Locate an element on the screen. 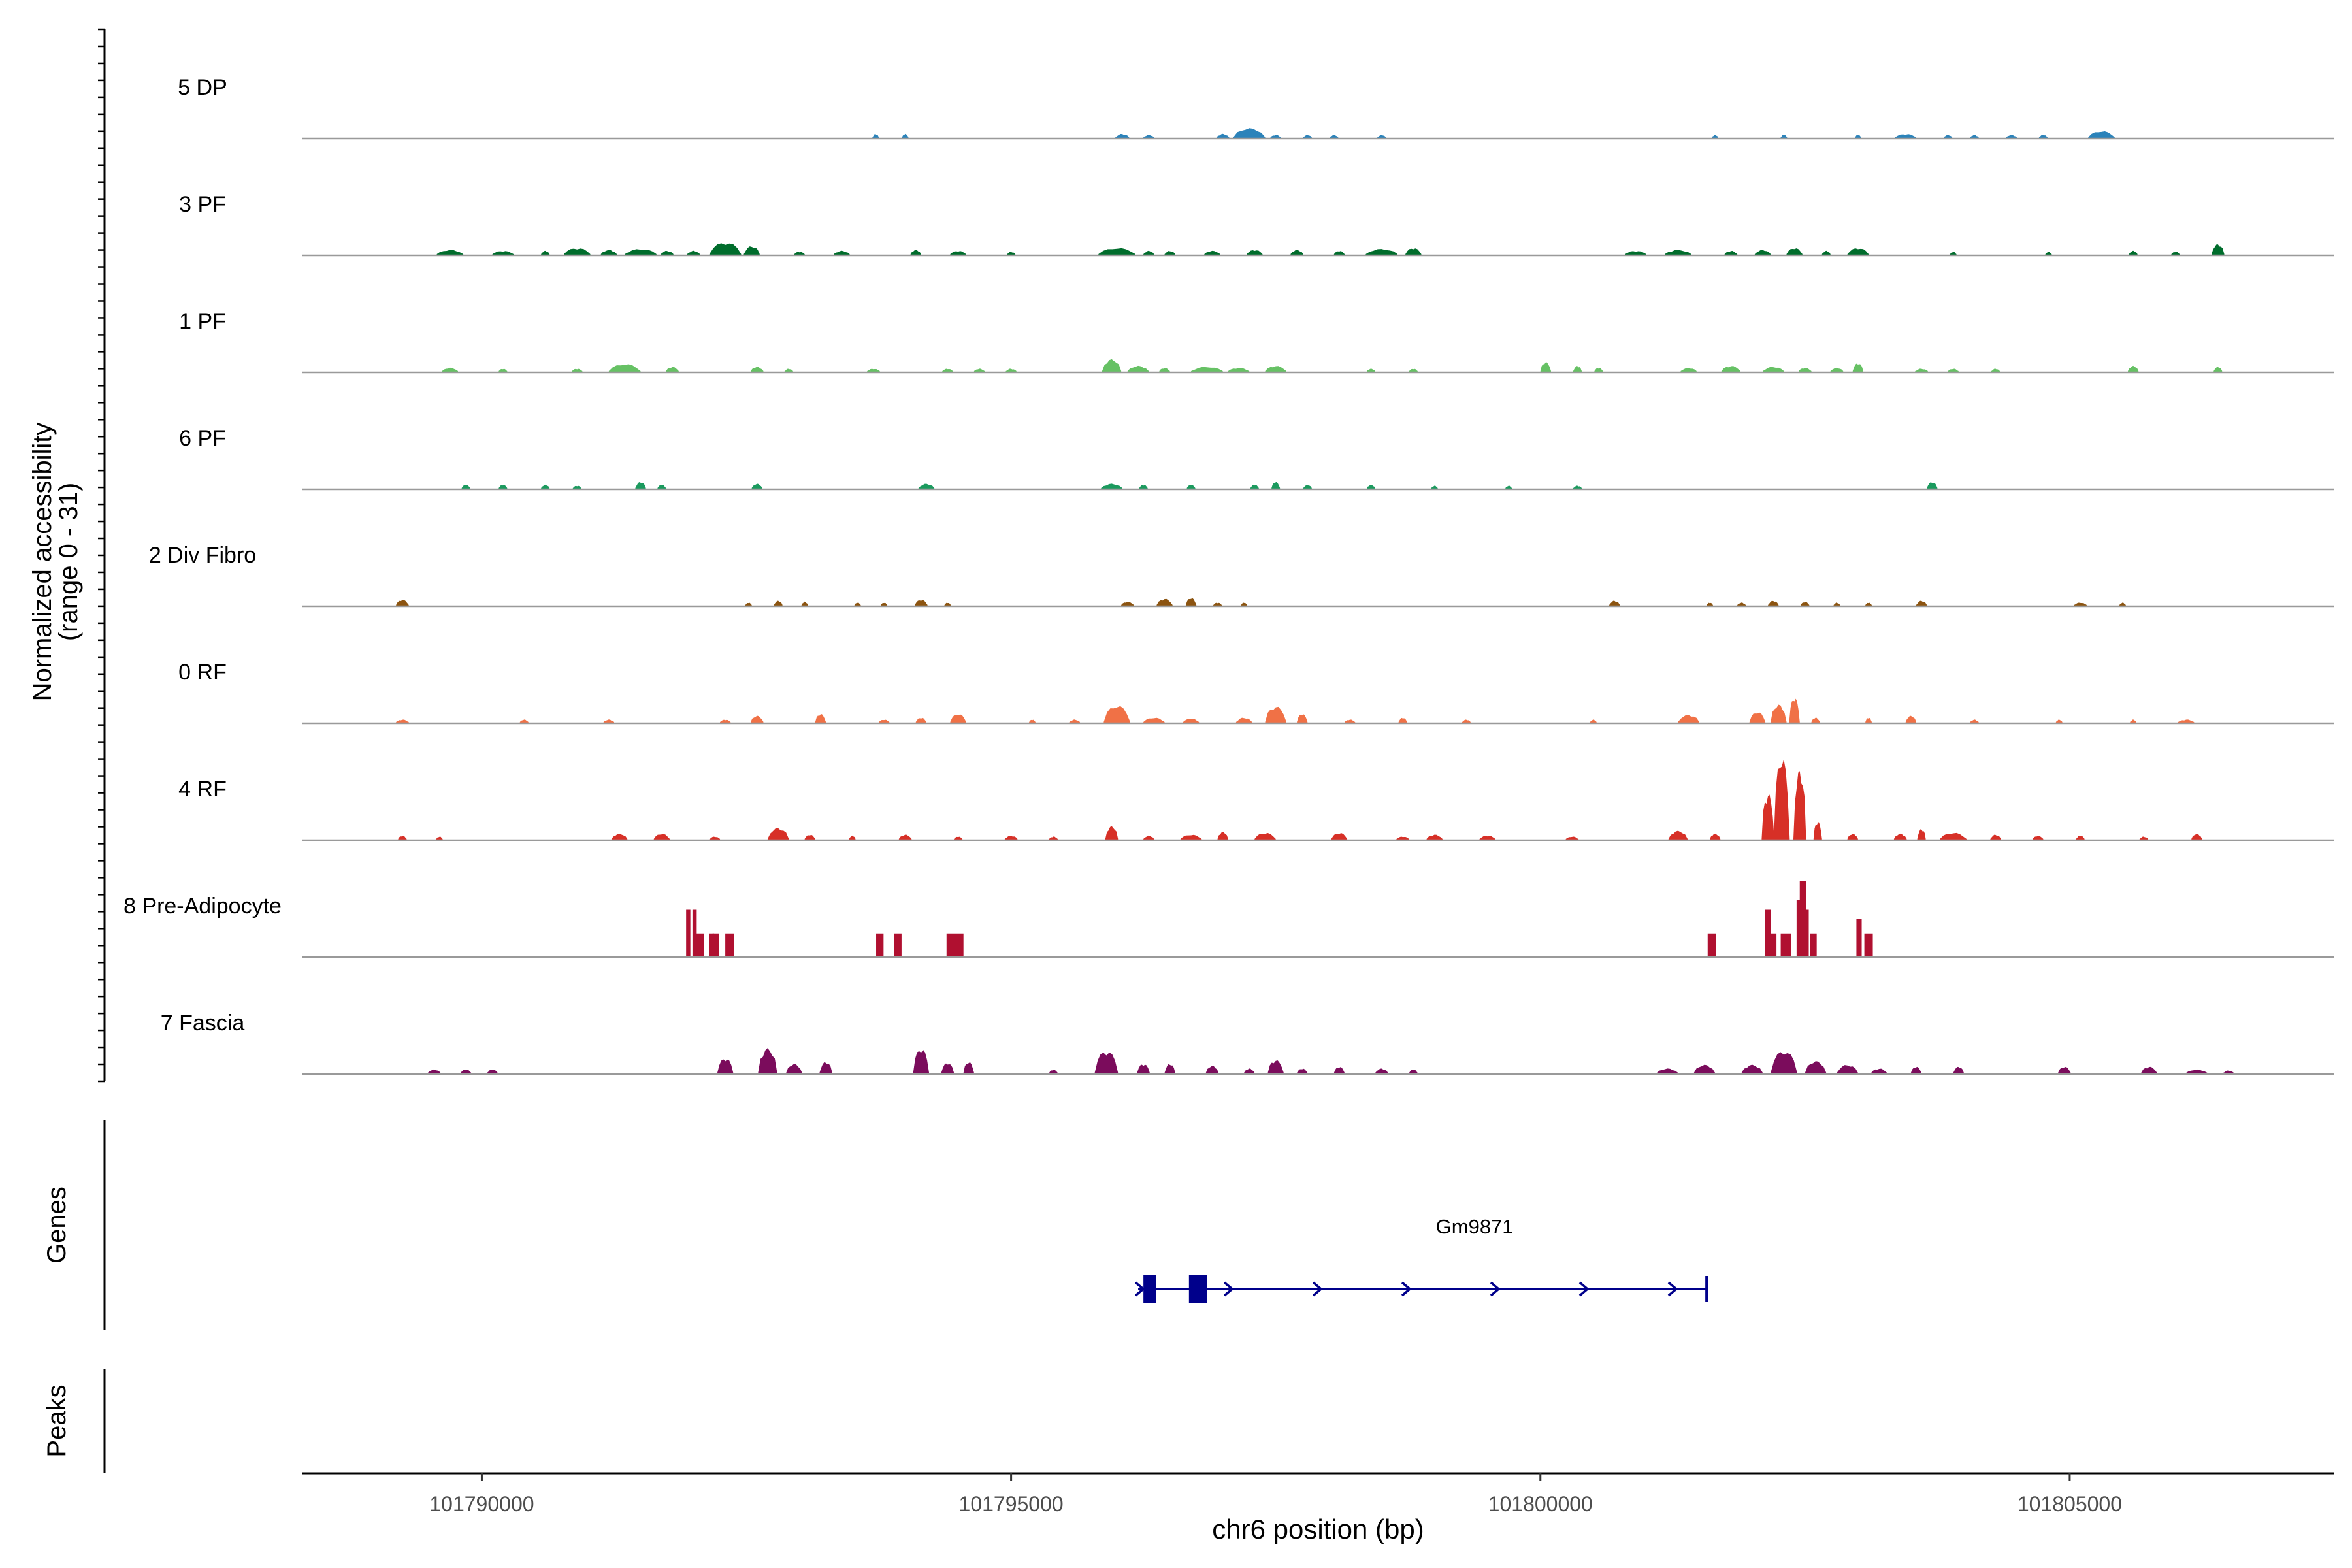 The width and height of the screenshot is (2352, 1568). track-4-rf: 4 RF is located at coordinates (1256, 800).